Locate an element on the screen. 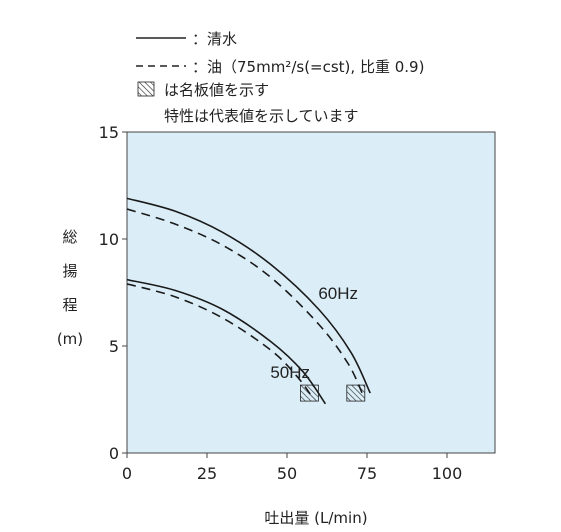 The image size is (561, 532). x-tick-label: 0 is located at coordinates (127, 473).